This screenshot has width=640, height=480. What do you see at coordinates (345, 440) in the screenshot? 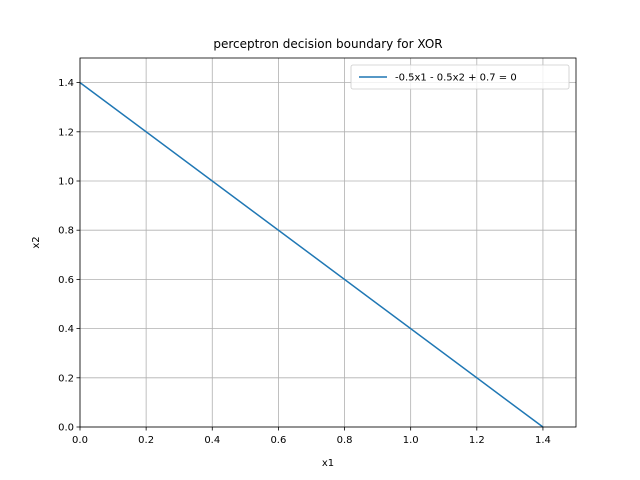
I see `x-tick-label: 0.8` at bounding box center [345, 440].